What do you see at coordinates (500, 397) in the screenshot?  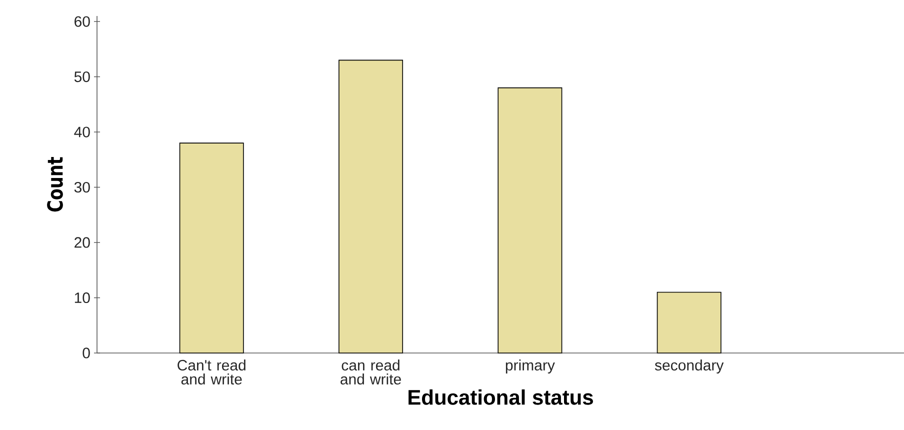 I see `x-axis-title: Educational status` at bounding box center [500, 397].